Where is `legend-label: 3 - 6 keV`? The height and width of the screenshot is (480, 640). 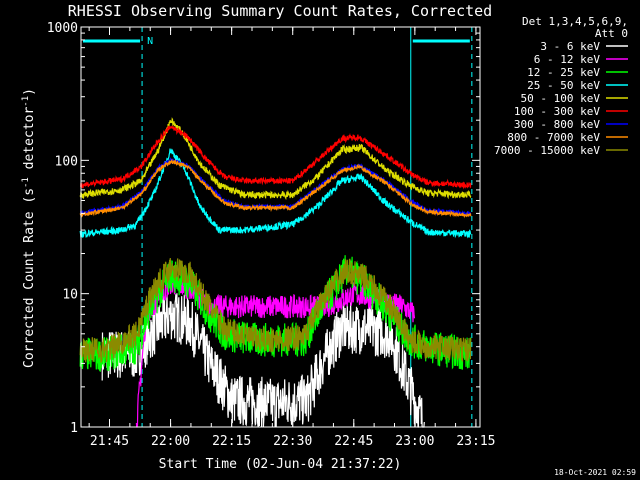
legend-label: 3 - 6 keV is located at coordinates (570, 46).